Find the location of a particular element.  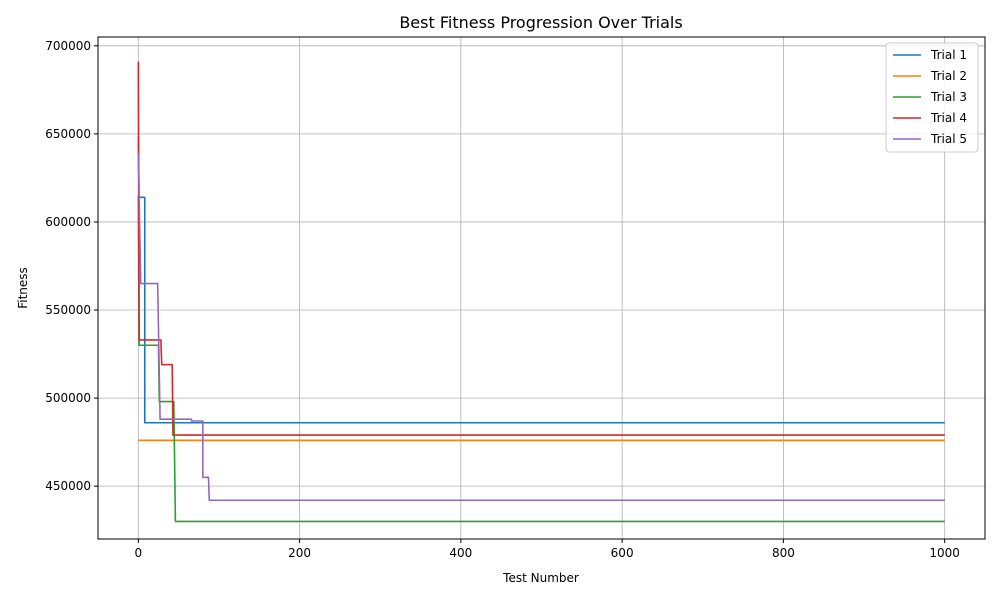

legend-label-trial-5: Trial 5 is located at coordinates (948, 139).